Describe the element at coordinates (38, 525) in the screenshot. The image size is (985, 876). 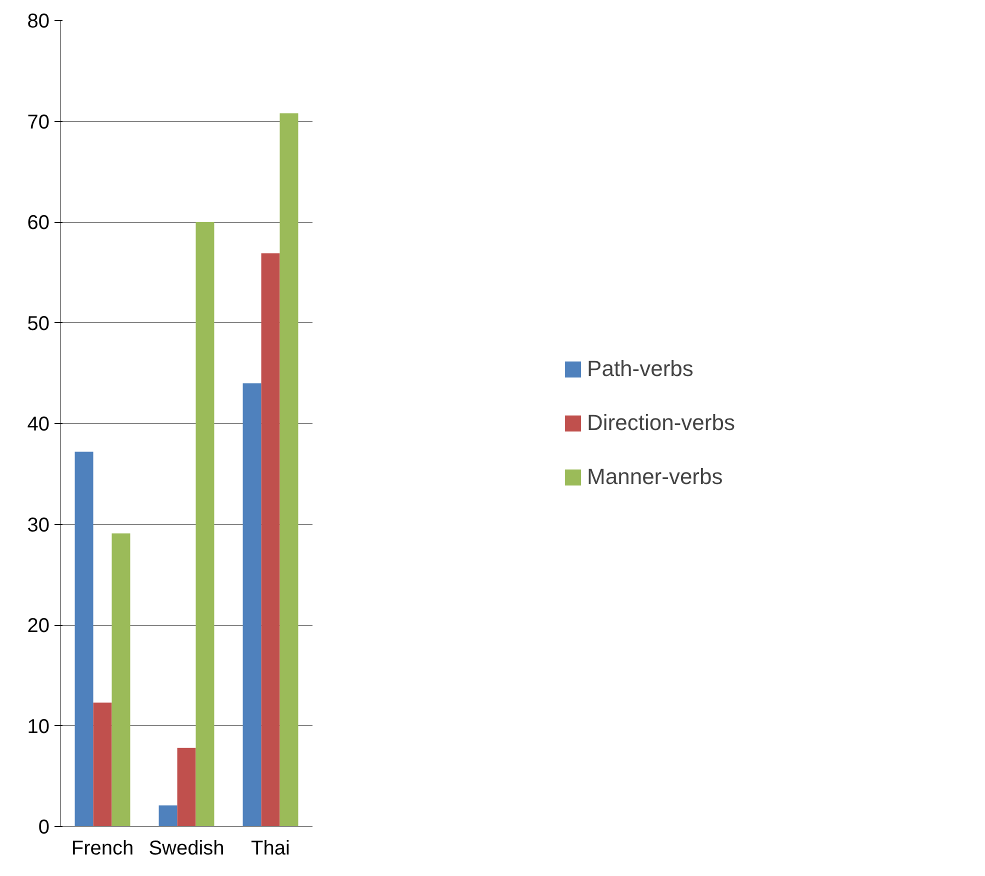
I see `y-tick-label: 30` at that location.